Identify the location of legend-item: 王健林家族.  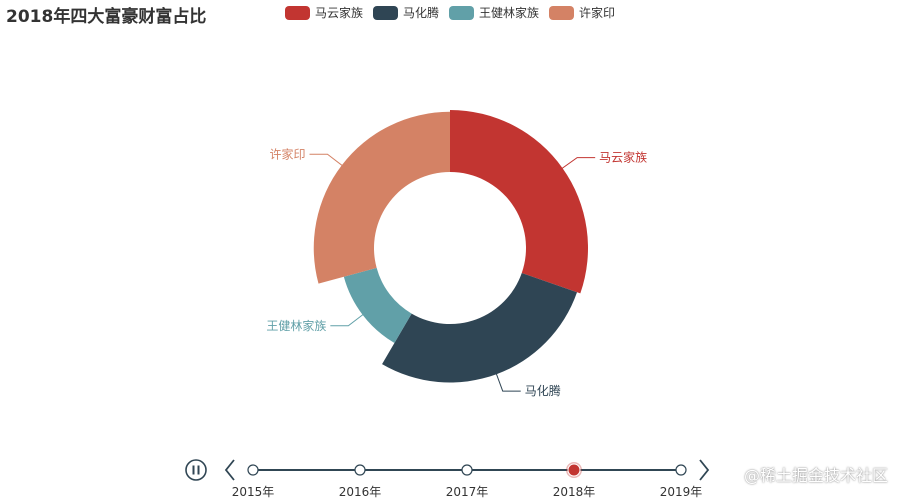
(494, 12).